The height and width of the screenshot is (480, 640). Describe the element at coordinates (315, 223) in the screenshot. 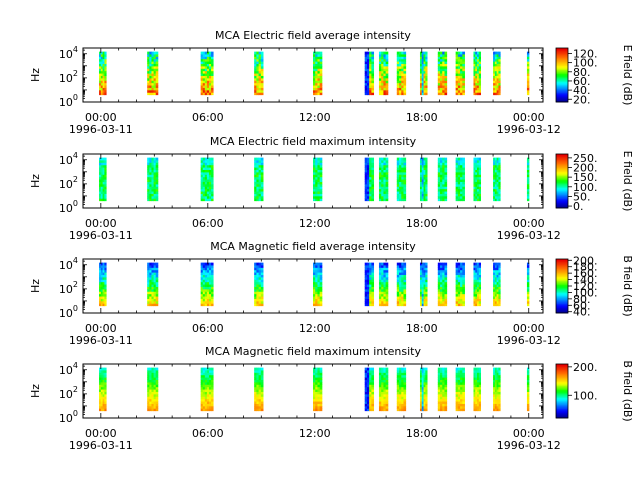

I see `x-tick-label: 12:00` at that location.